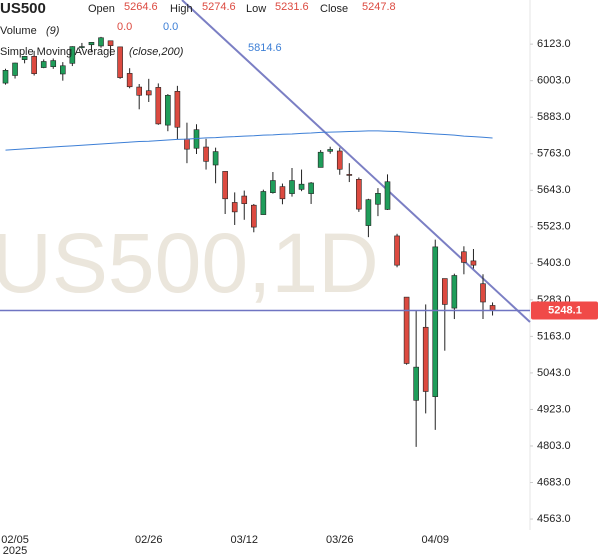  I want to click on x-tick-label: 03/12, so click(244, 540).